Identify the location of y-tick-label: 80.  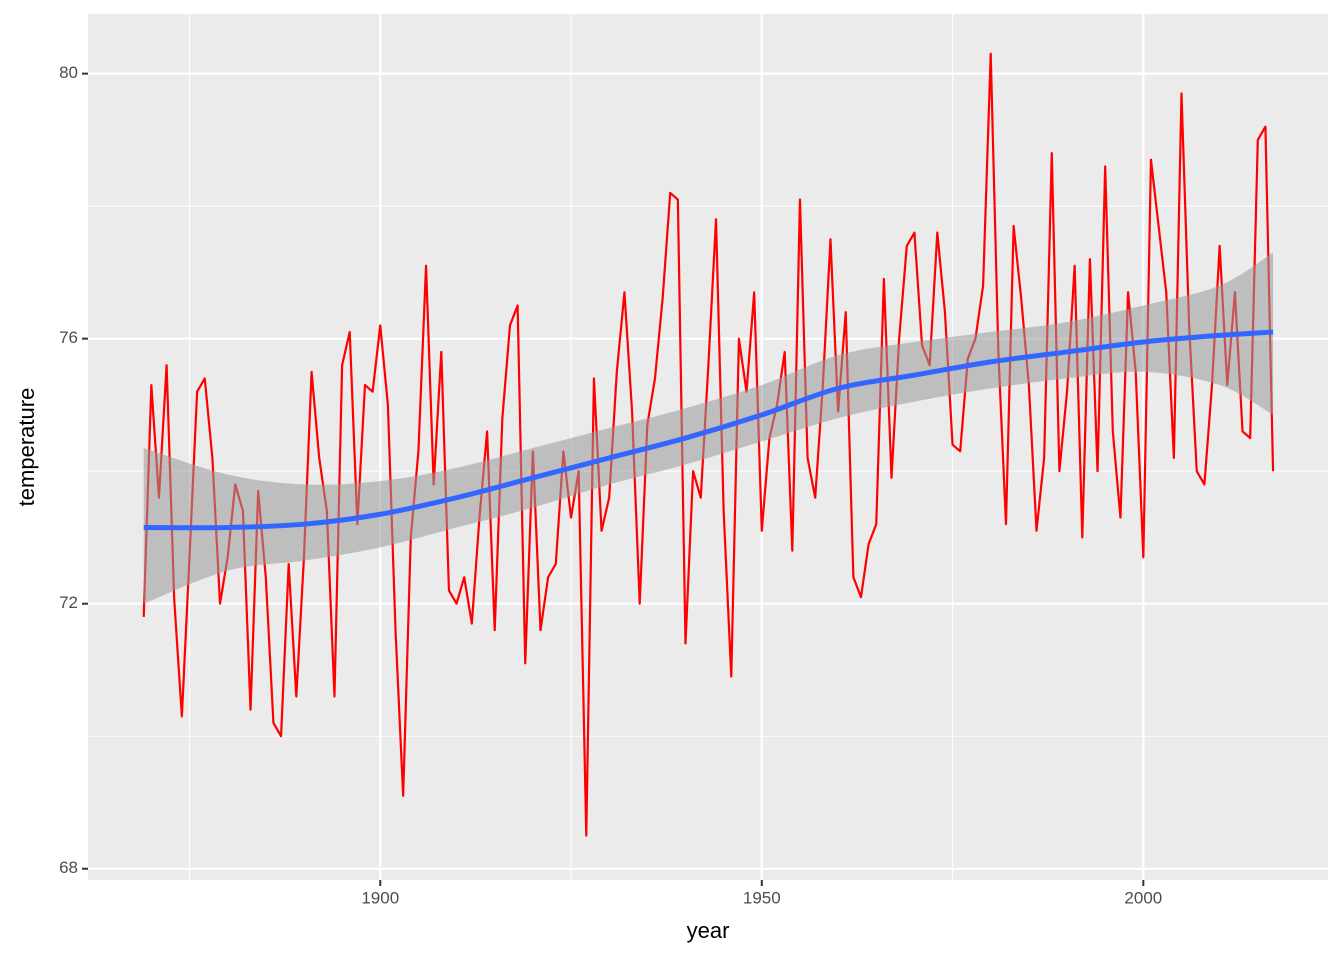
(68, 72).